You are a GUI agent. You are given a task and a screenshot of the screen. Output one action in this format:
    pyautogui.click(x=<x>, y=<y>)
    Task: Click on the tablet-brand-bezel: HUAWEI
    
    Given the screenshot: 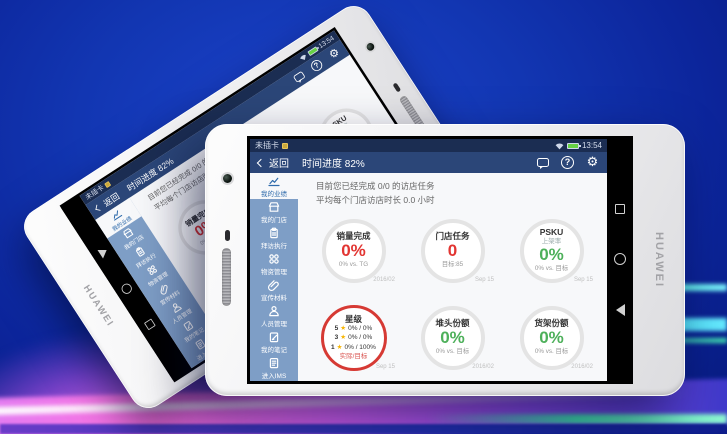 What is the action you would take?
    pyautogui.click(x=659, y=260)
    